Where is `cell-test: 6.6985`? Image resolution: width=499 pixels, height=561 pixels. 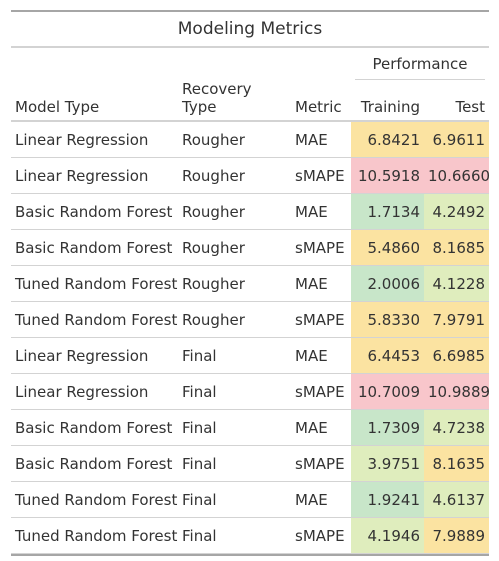 cell-test: 6.6985 is located at coordinates (456, 355).